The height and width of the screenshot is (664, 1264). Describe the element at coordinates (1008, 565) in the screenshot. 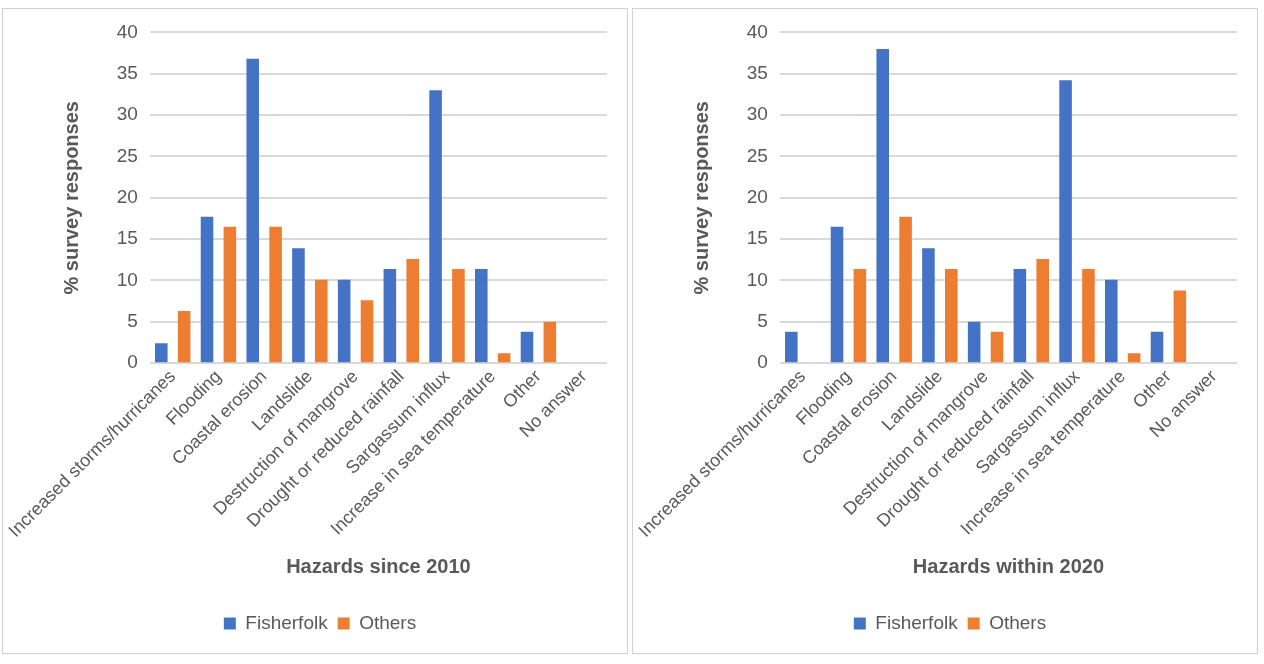

I see `x-axis-title: Hazards within 2020` at that location.